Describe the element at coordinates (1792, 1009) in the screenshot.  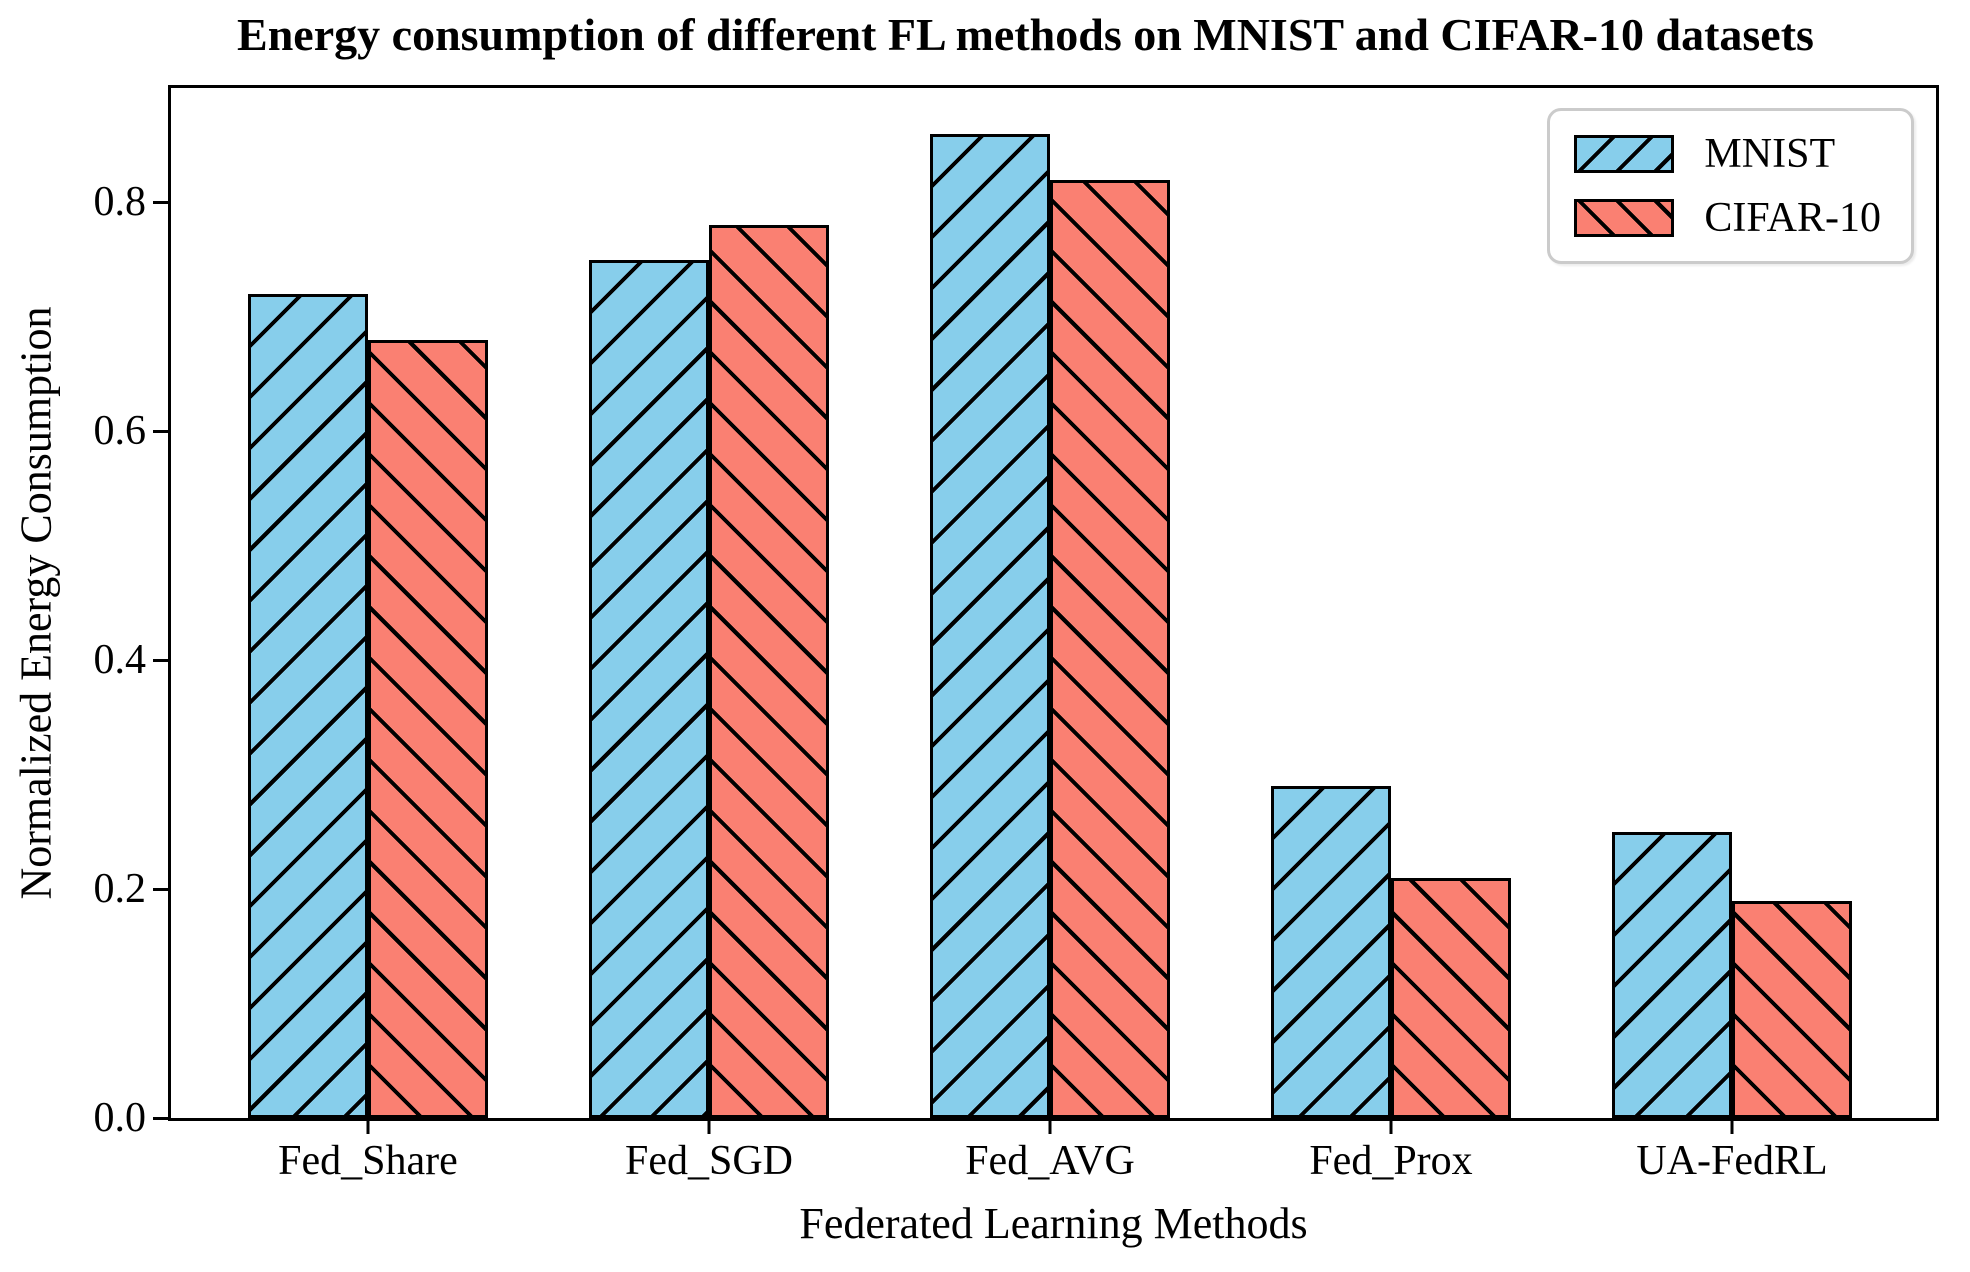
I see `bar-cifar10-uafedrl` at that location.